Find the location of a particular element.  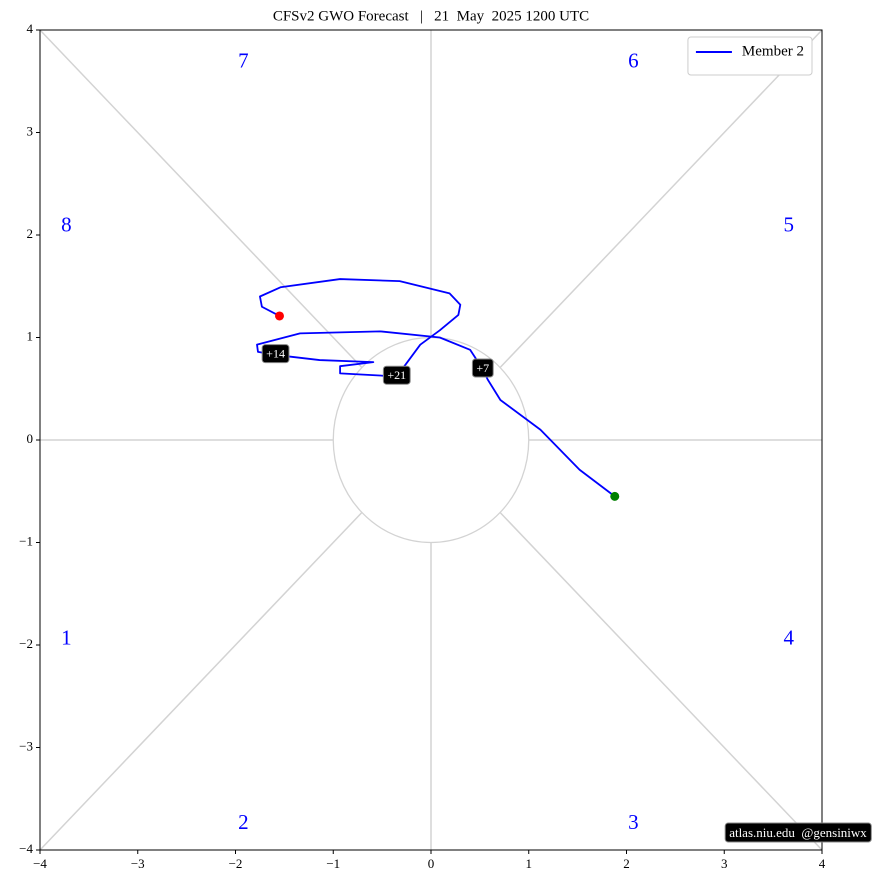

annotation: +21 is located at coordinates (396, 375).